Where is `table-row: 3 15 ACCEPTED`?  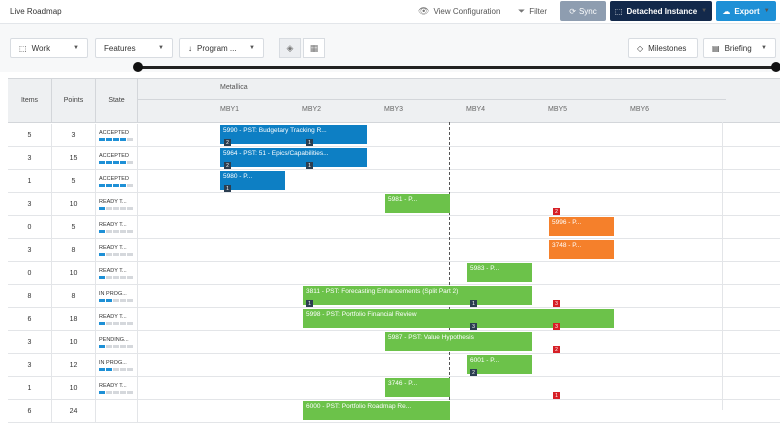
table-row: 3 15 ACCEPTED is located at coordinates (394, 158).